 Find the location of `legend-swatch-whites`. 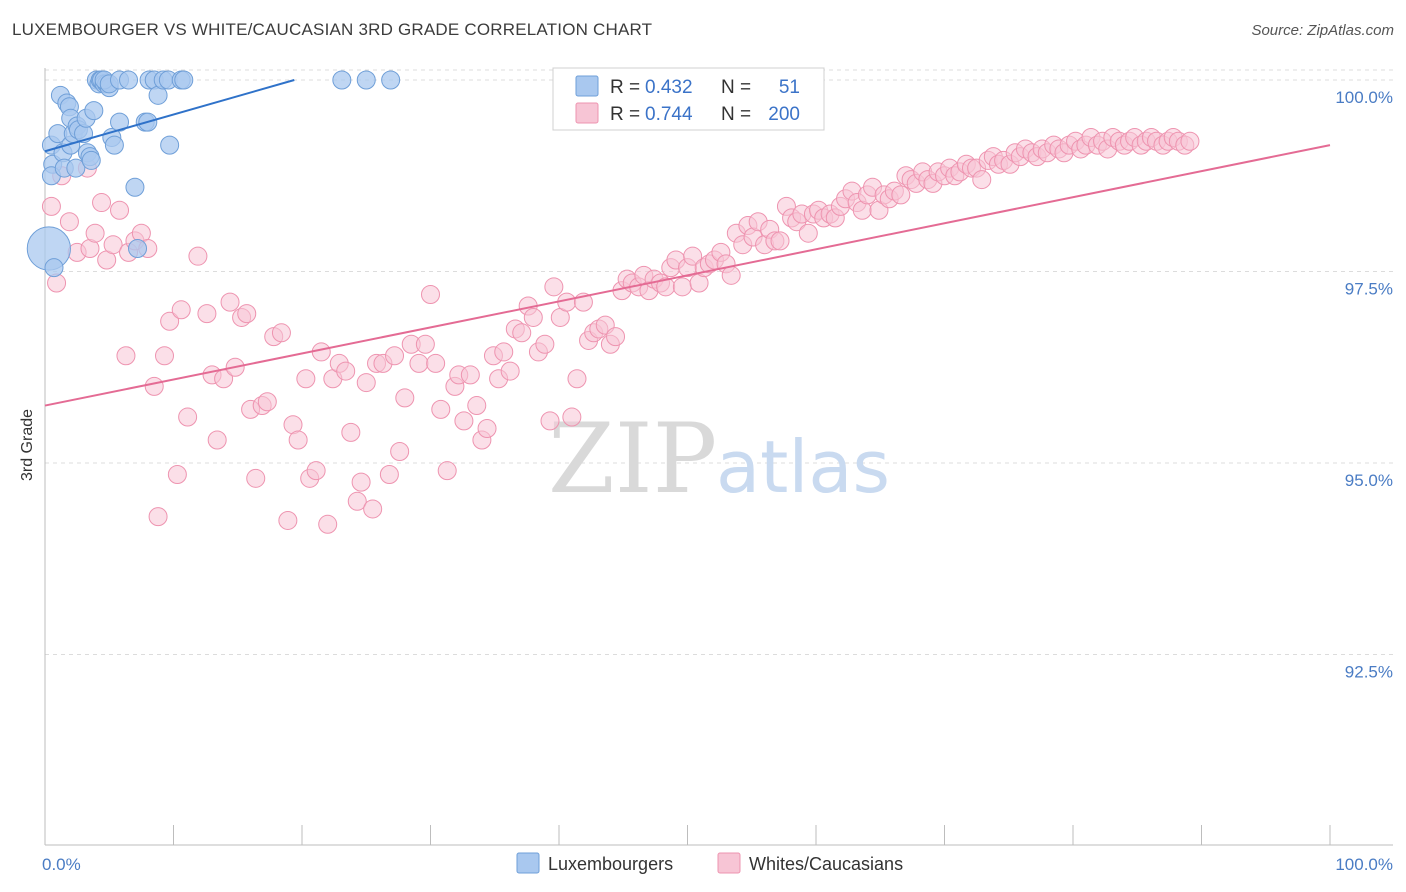

legend-swatch-whites is located at coordinates (587, 113).